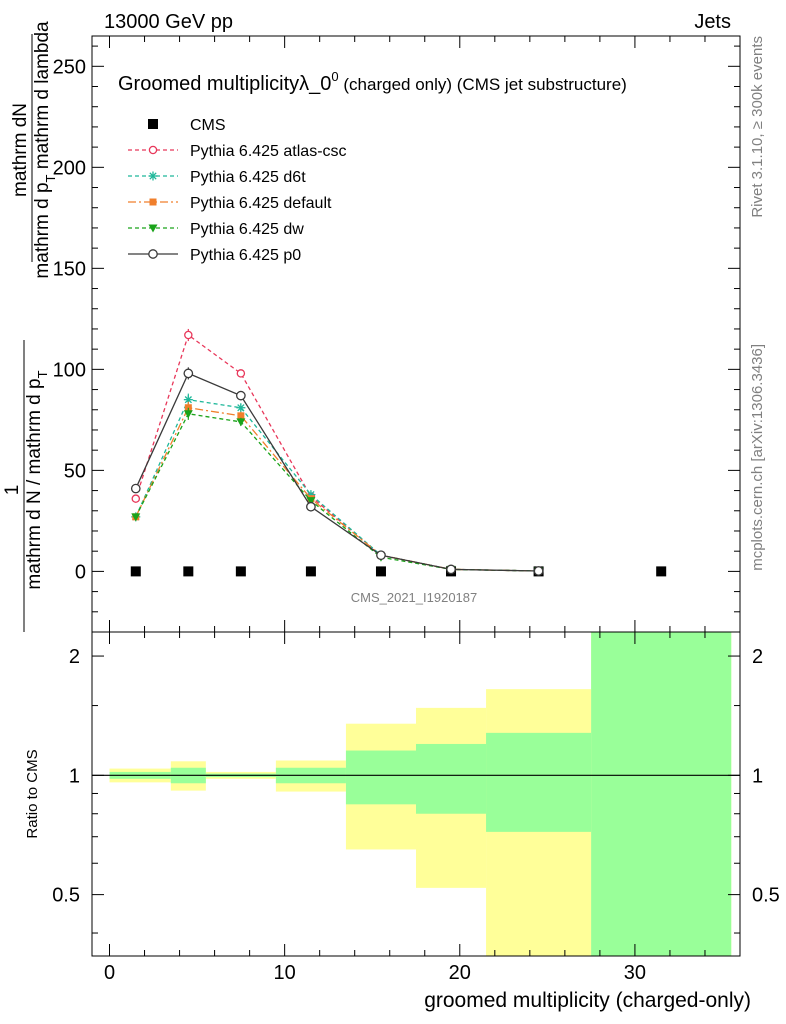 The width and height of the screenshot is (786, 1024). Describe the element at coordinates (187, 125) in the screenshot. I see `legend-item-cms: CMS` at that location.